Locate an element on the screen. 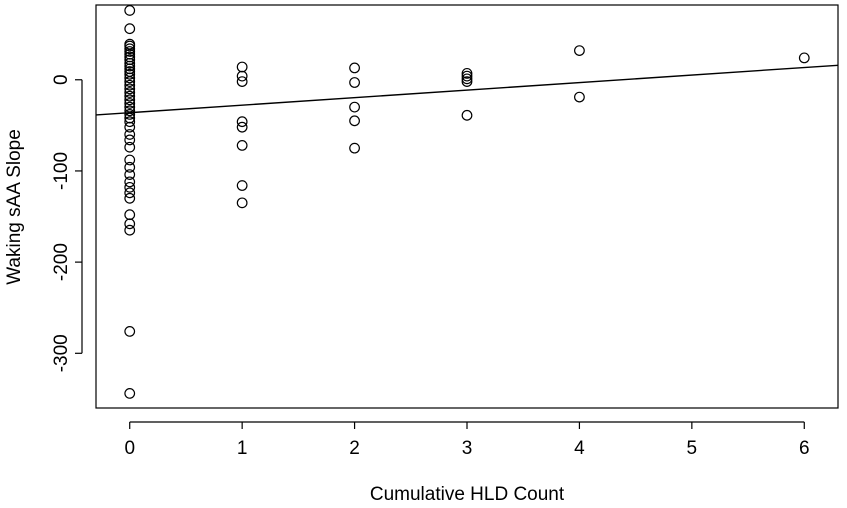 The width and height of the screenshot is (847, 508). x-axis: 0 1 2 3 4 5 6 is located at coordinates (467, 440).